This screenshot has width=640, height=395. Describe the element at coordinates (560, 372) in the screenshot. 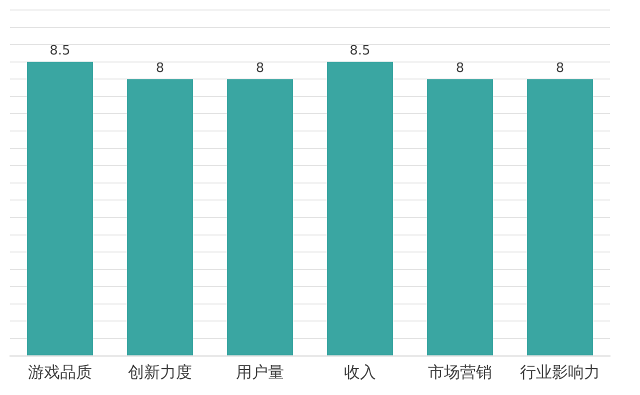

I see `x-tick-label: 行业影响力` at that location.